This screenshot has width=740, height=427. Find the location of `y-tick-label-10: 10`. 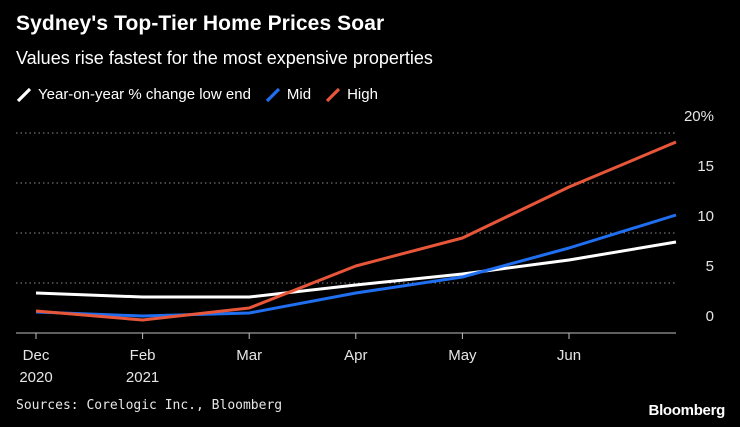

y-tick-label-10: 10 is located at coordinates (705, 216).